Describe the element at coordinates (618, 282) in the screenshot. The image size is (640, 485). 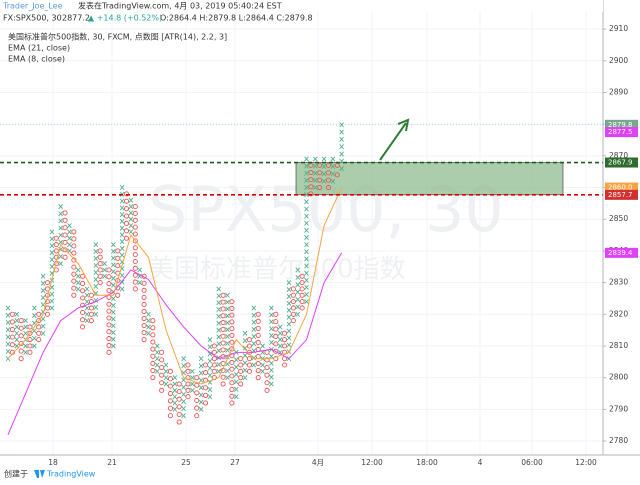
I see `y-tick-label: 2830` at that location.